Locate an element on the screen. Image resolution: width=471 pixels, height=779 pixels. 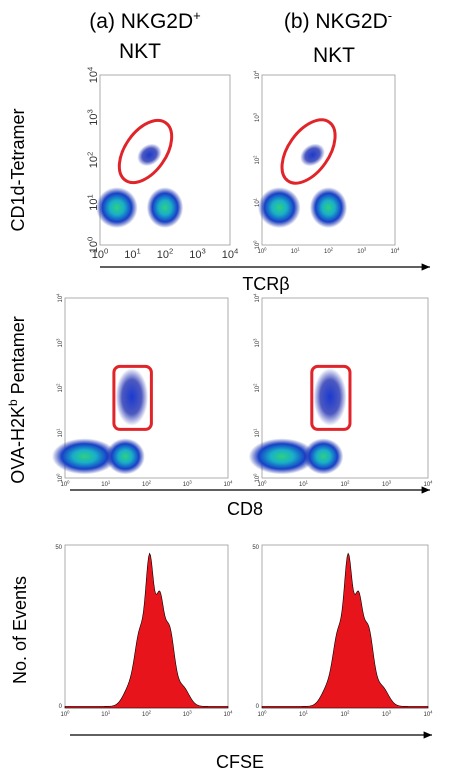
tick-group: 104 is located at coordinates (60, 298).